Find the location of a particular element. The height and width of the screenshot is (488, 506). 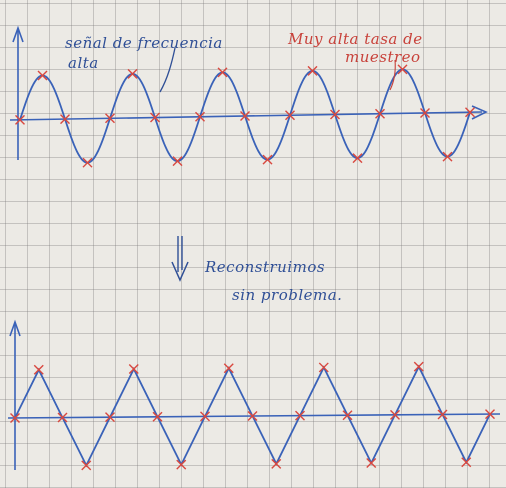

top-x-axis-arrowhead is located at coordinates (479, 112).